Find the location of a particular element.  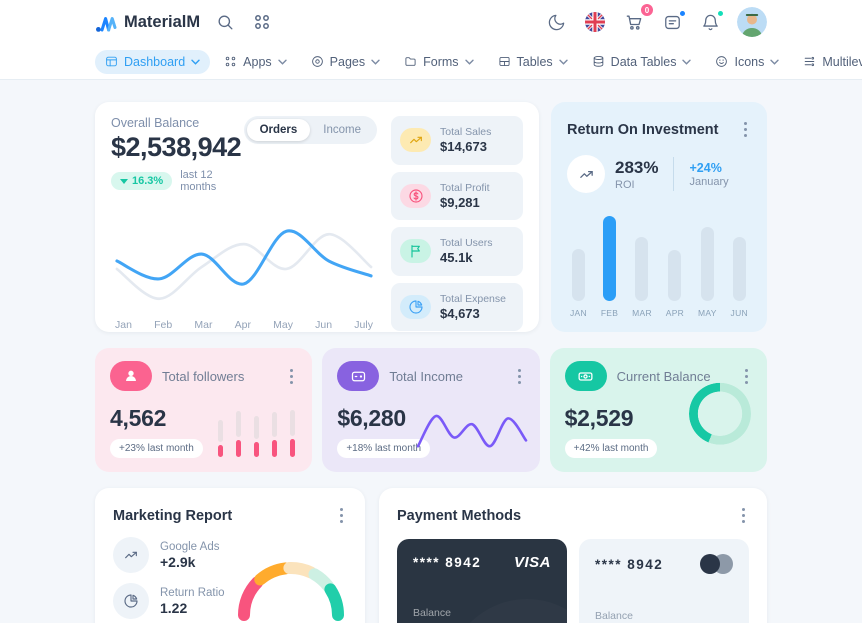

apps-grid-icon is located at coordinates (262, 22).